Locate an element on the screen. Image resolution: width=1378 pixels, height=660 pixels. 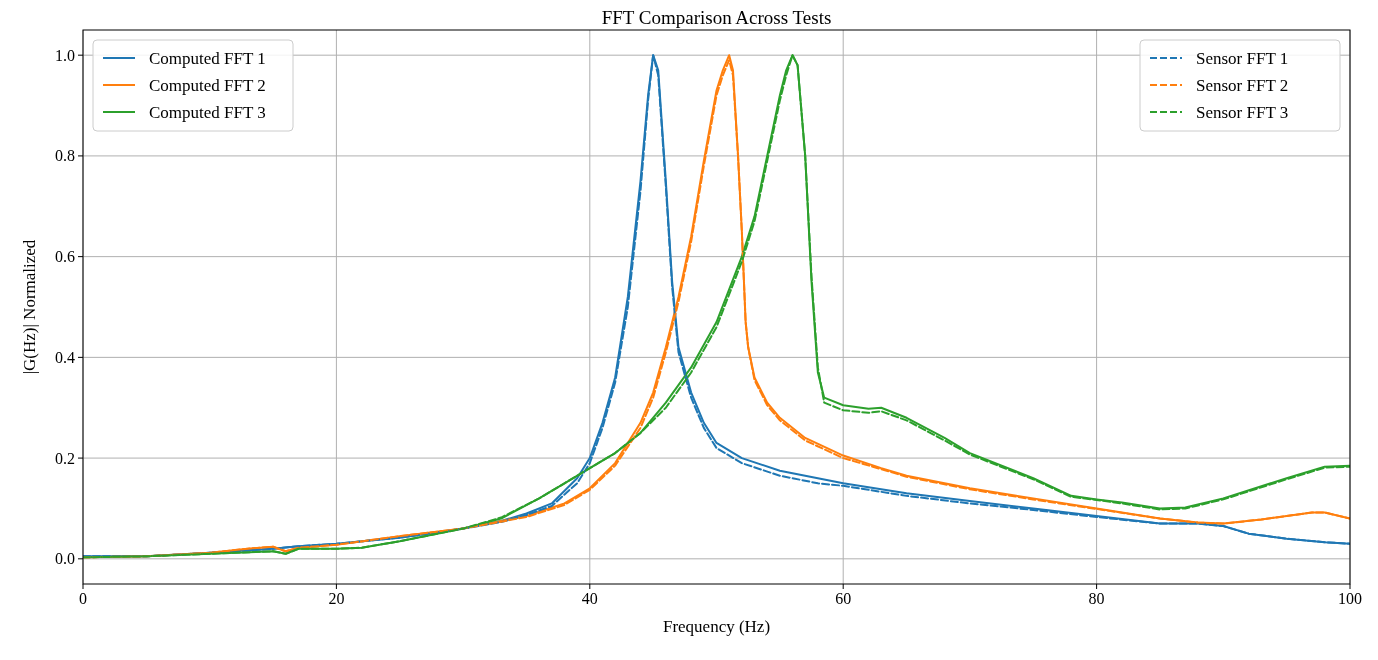
y-tick-label: 1.0 is located at coordinates (65, 55).